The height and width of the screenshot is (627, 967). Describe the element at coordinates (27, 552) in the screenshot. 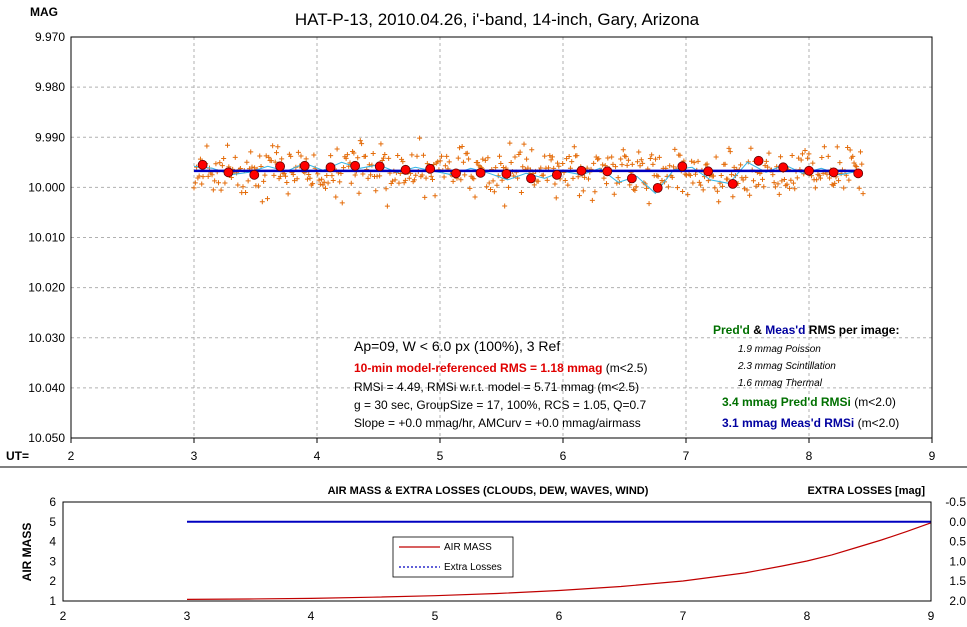

I see `airmass-axis-label: AIR MASS` at that location.